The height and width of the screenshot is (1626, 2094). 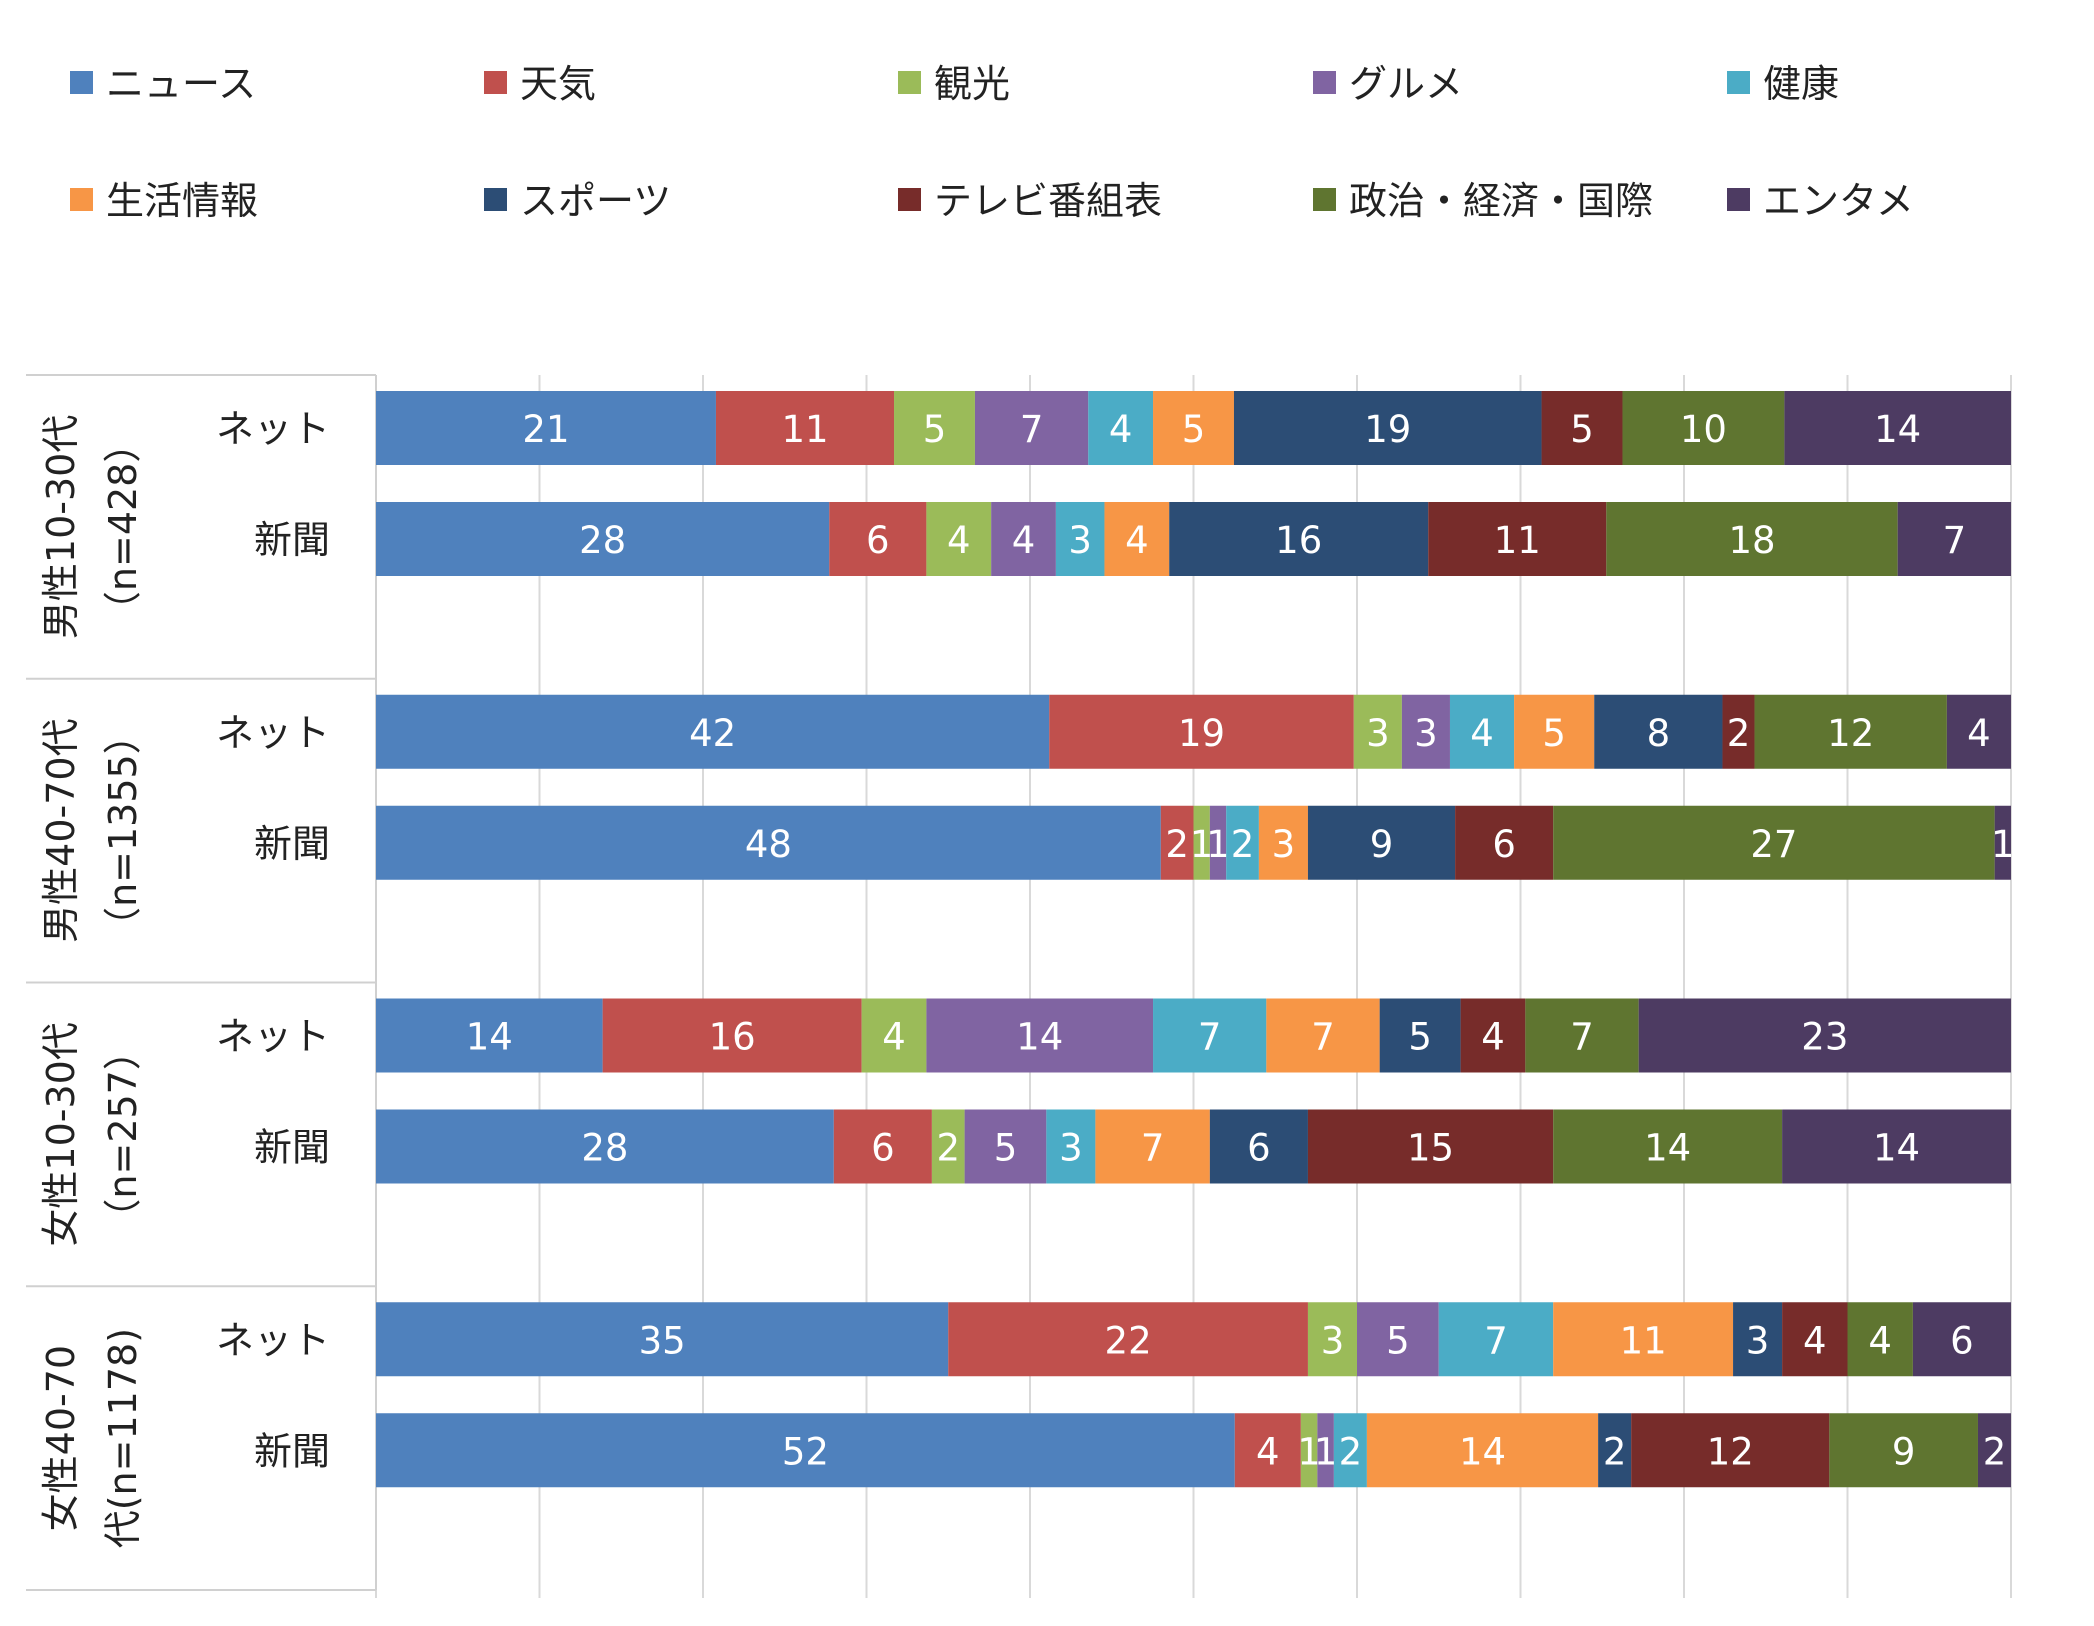 What do you see at coordinates (712, 733) in the screenshot?
I see `data-label: 42` at bounding box center [712, 733].